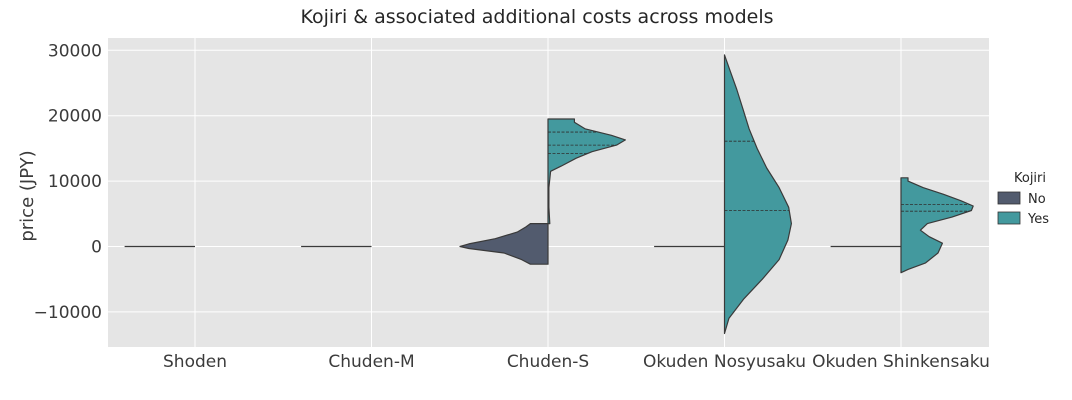 The image size is (1072, 400). What do you see at coordinates (1037, 199) in the screenshot?
I see `legend-label-no: No` at bounding box center [1037, 199].